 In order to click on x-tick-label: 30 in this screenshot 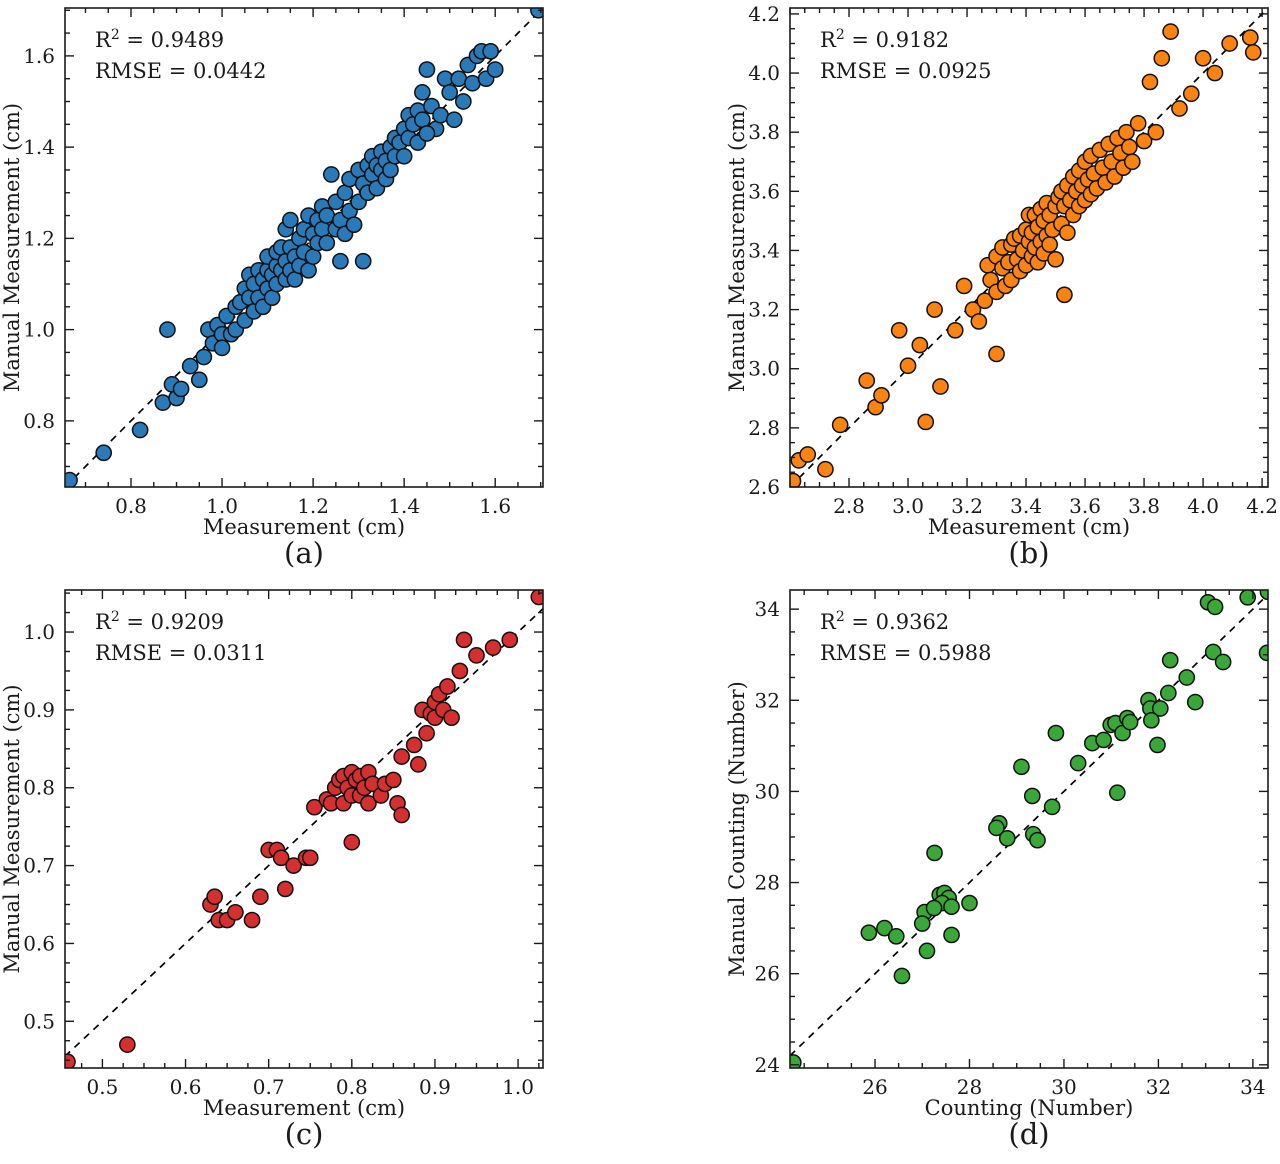, I will do `click(1063, 1087)`.